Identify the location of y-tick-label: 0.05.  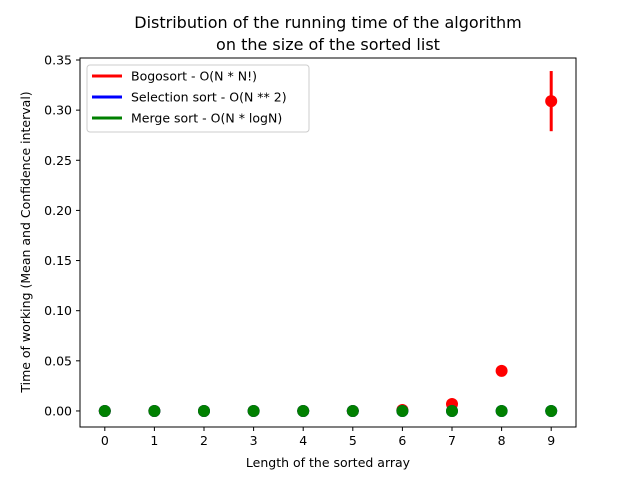
(58, 360).